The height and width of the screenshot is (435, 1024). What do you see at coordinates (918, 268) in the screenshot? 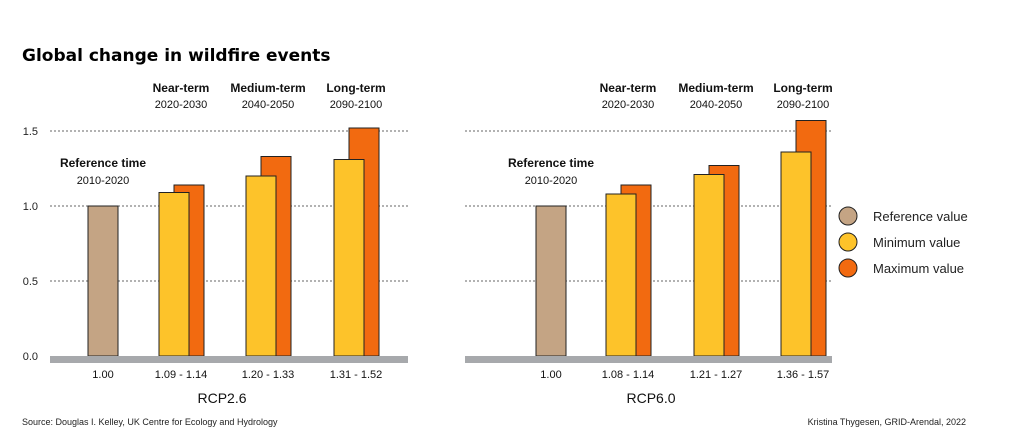
I see `legend-label: Maximum value` at bounding box center [918, 268].